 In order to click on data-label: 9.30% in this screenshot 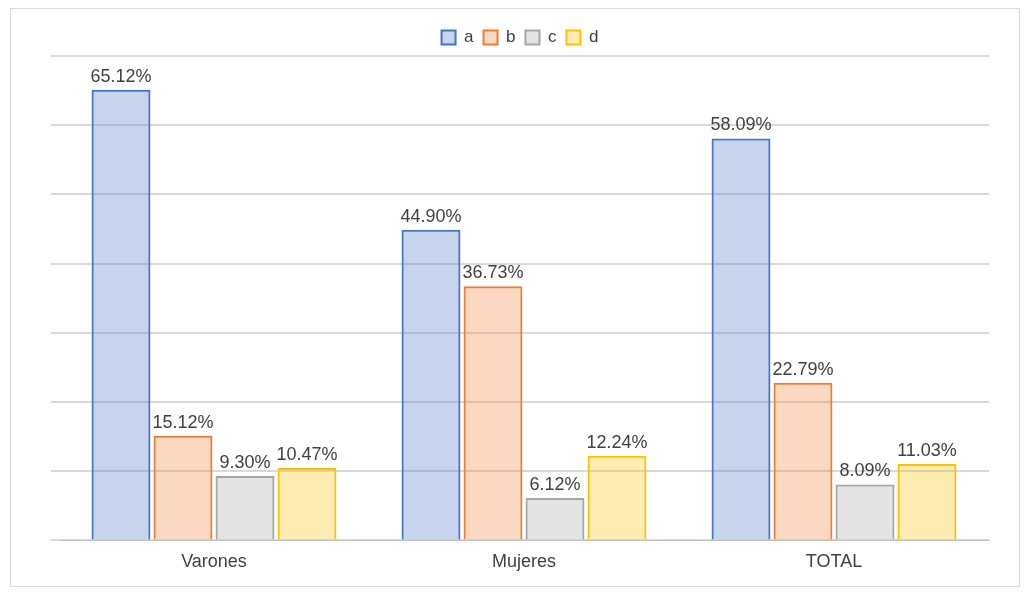, I will do `click(245, 462)`.